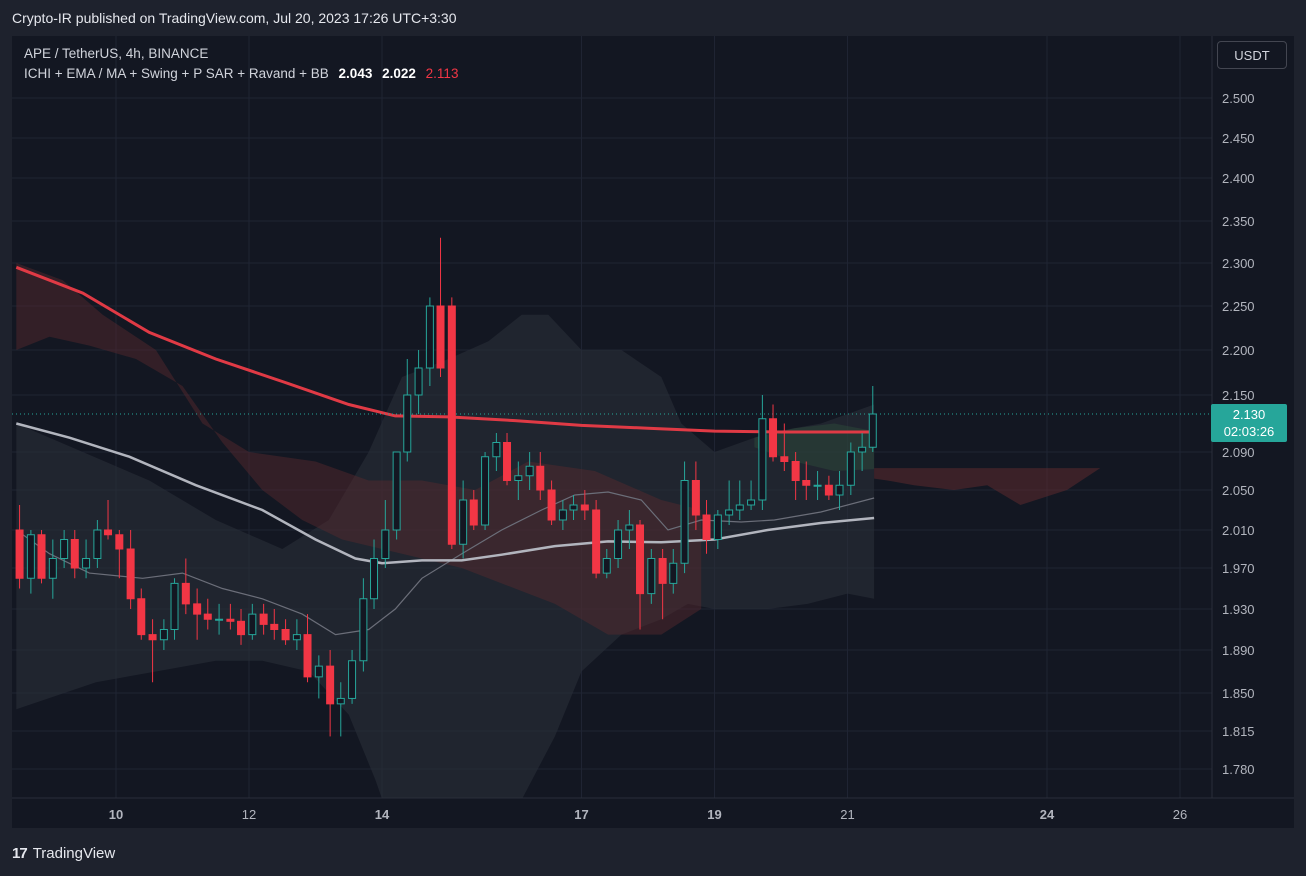  What do you see at coordinates (382, 814) in the screenshot?
I see `x-tick-label: 14` at bounding box center [382, 814].